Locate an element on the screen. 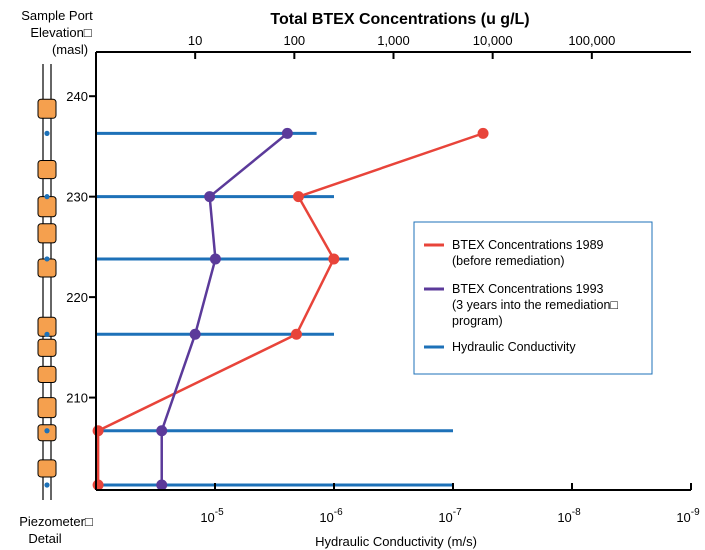 Image resolution: width=705 pixels, height=550 pixels. tick-exponent: -9 is located at coordinates (695, 512).